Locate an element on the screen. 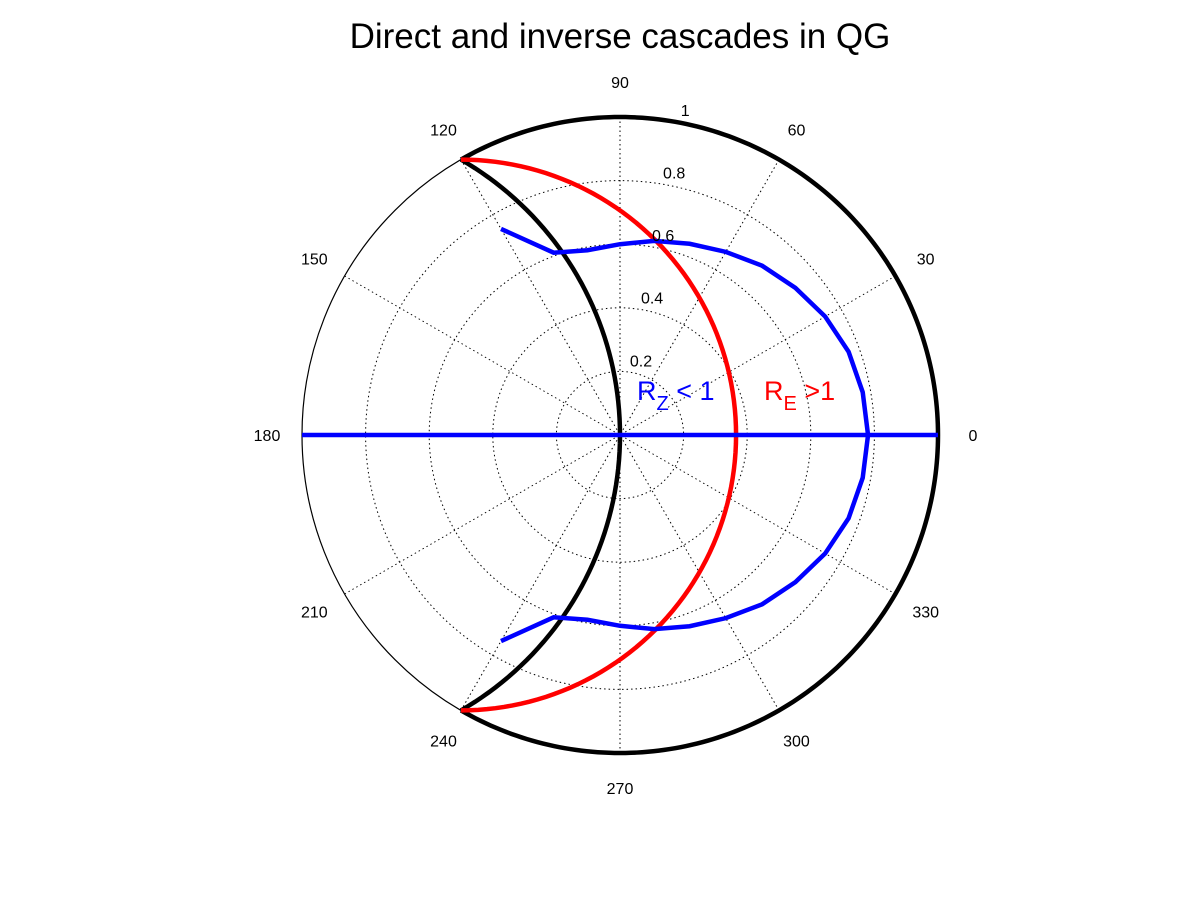 The image size is (1201, 906). chart-title: Direct and inverse cascades in QG is located at coordinates (620, 36).